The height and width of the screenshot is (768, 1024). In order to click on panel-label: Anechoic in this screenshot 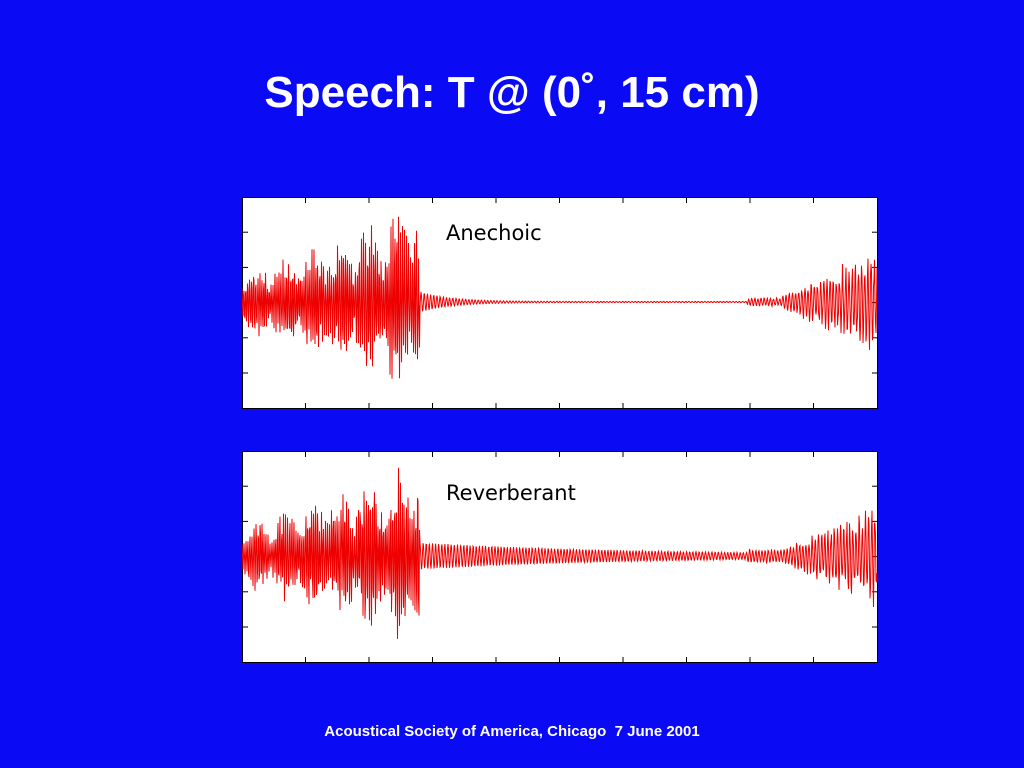, I will do `click(494, 233)`.